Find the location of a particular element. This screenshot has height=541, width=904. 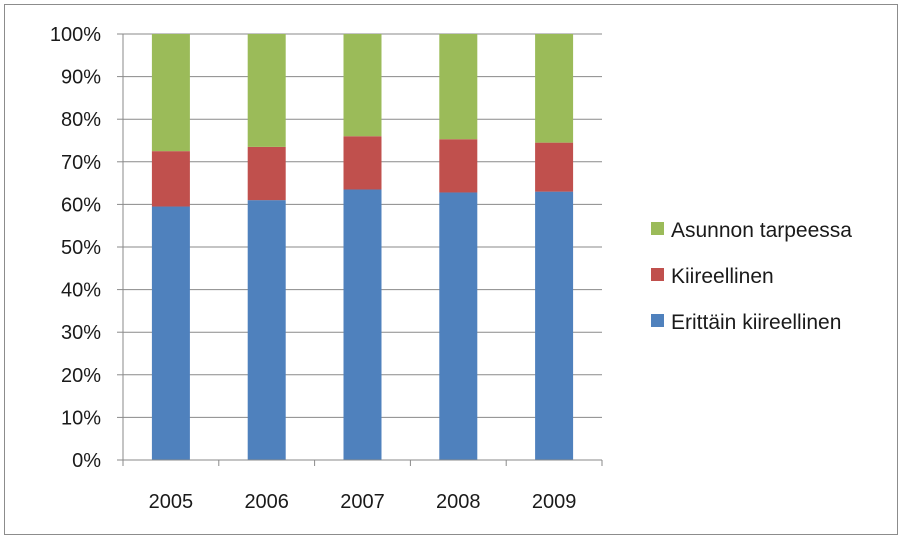

bar-segment-asunnon-tarpeessa-2008 is located at coordinates (458, 87).